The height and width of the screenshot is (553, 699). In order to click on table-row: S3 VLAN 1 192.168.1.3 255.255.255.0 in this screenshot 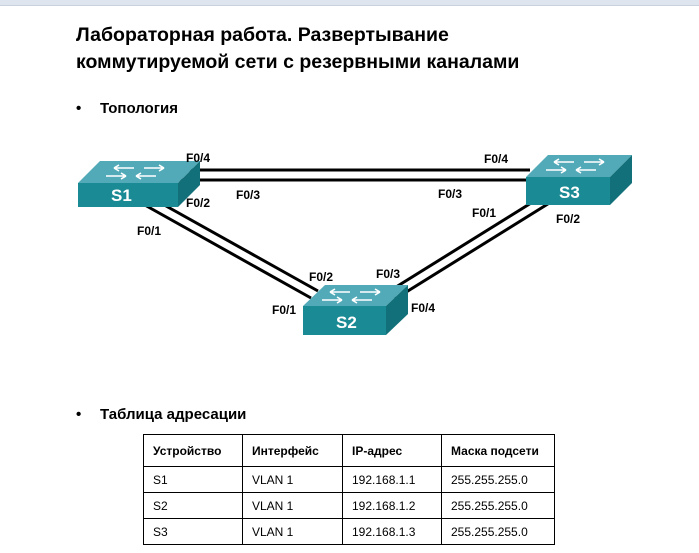, I will do `click(349, 531)`.